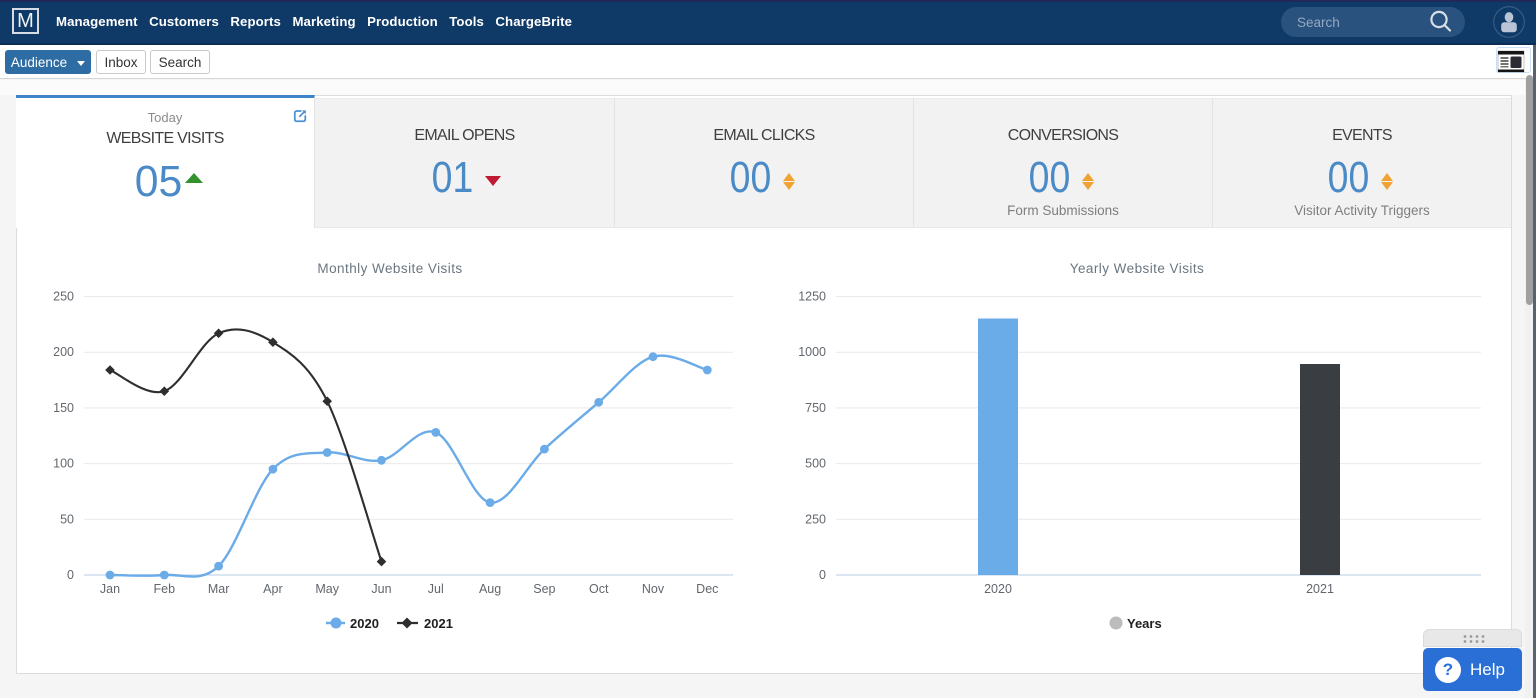 This screenshot has height=698, width=1536. What do you see at coordinates (110, 589) in the screenshot?
I see `svg-text: Jan` at bounding box center [110, 589].